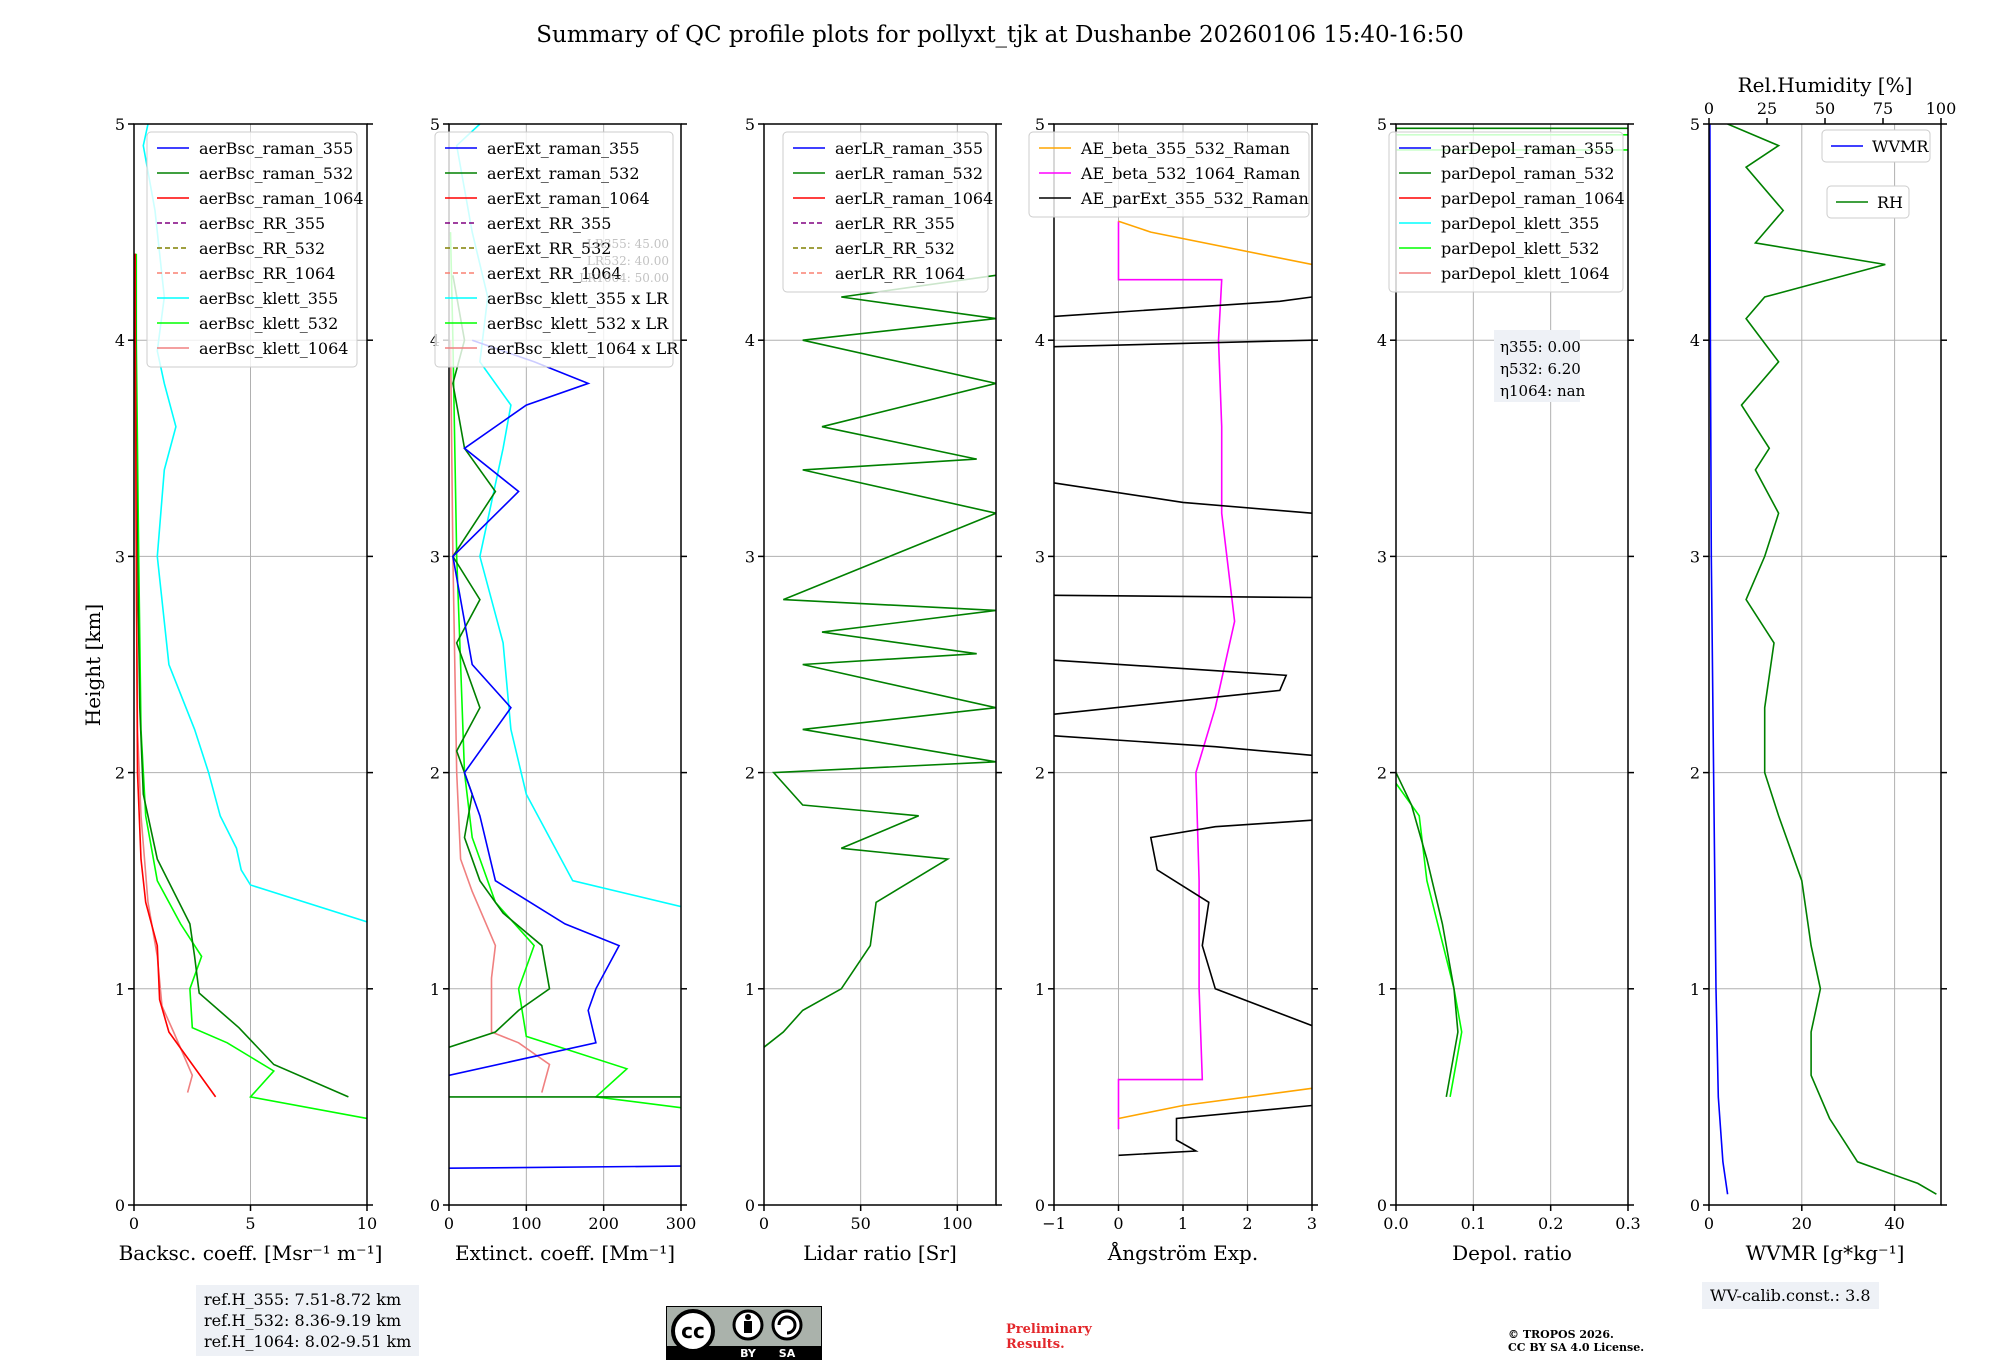 This screenshot has height=1360, width=2000. Describe the element at coordinates (281, 198) in the screenshot. I see `legend-entry: aerBsc_raman_1064` at that location.